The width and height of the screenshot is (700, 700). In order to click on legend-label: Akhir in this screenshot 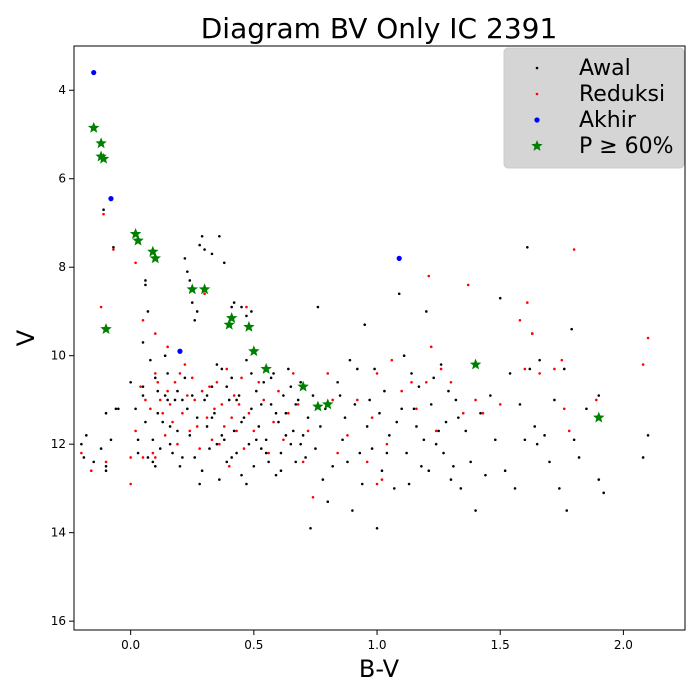, I will do `click(608, 120)`.